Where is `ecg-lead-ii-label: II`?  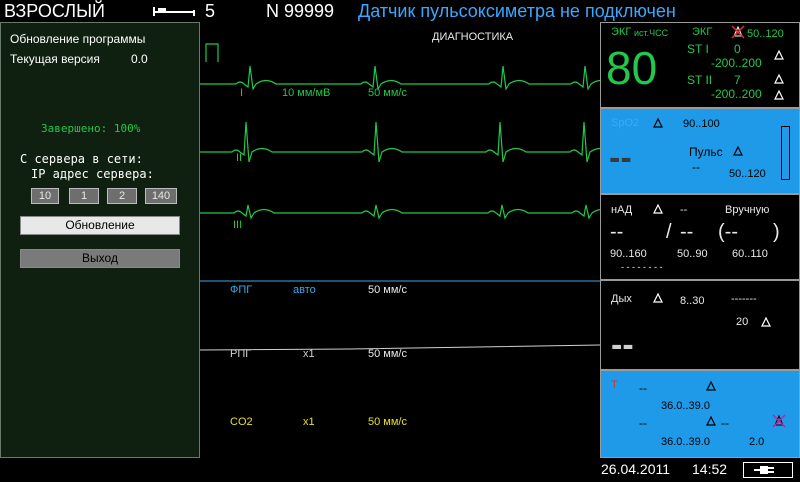
ecg-lead-ii-label: II is located at coordinates (239, 158).